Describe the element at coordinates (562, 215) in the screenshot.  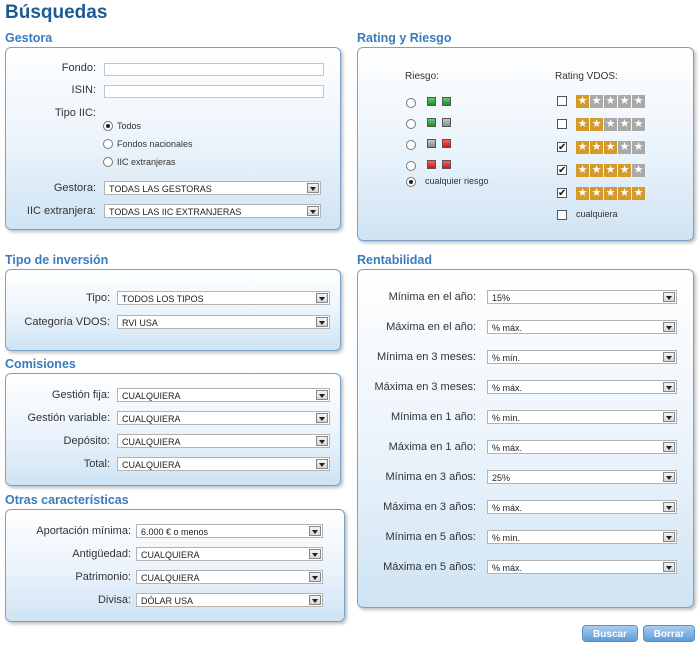
I see `vdos-checkbox-cualquiera` at that location.